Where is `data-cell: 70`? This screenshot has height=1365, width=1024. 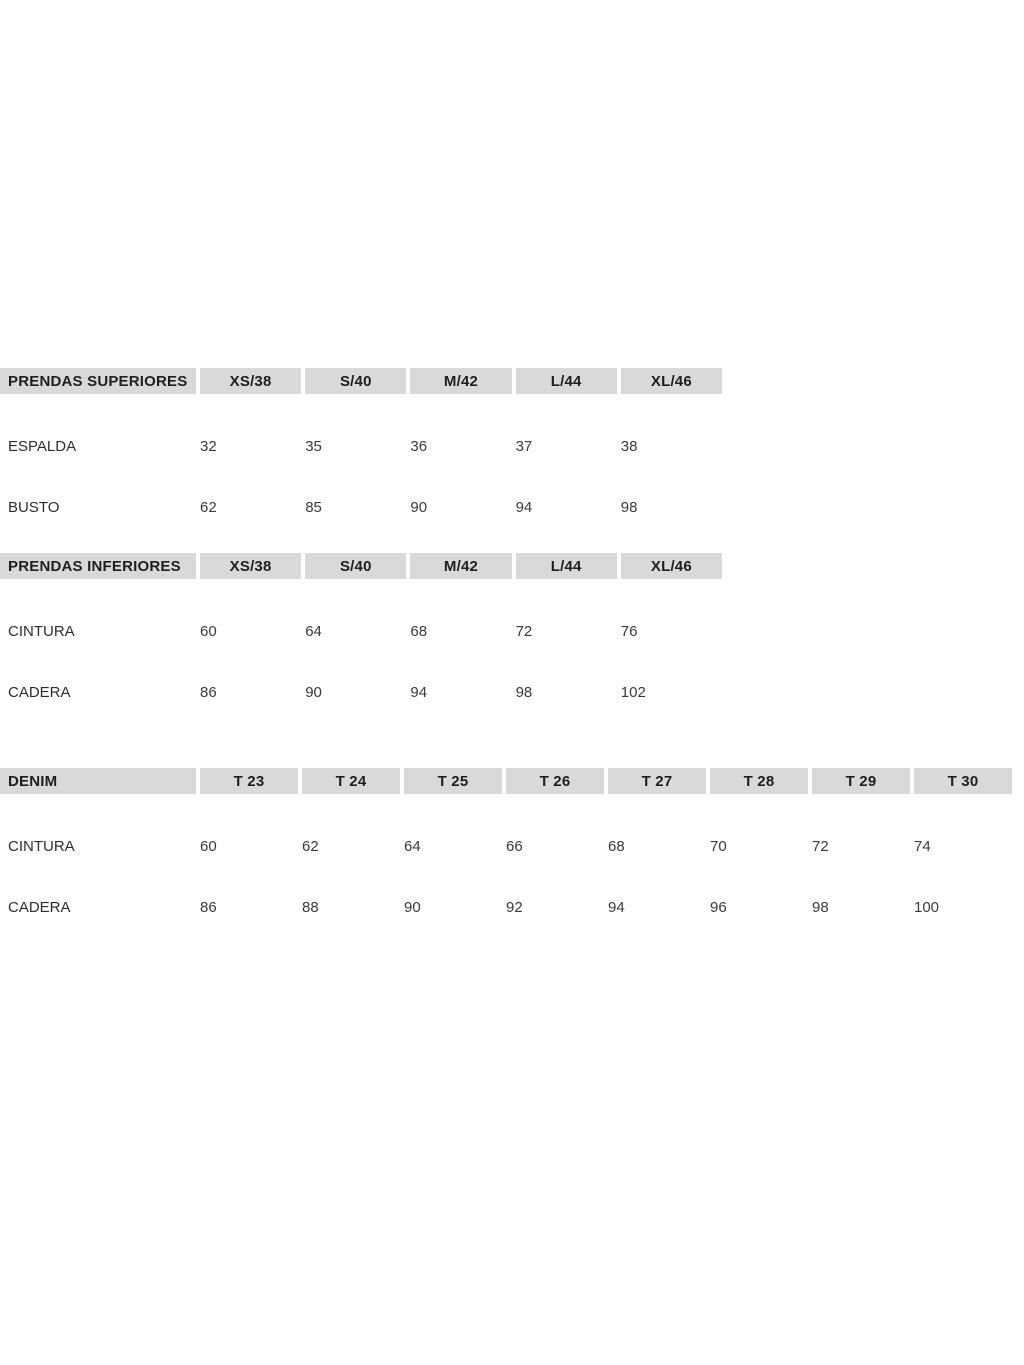 data-cell: 70 is located at coordinates (718, 846).